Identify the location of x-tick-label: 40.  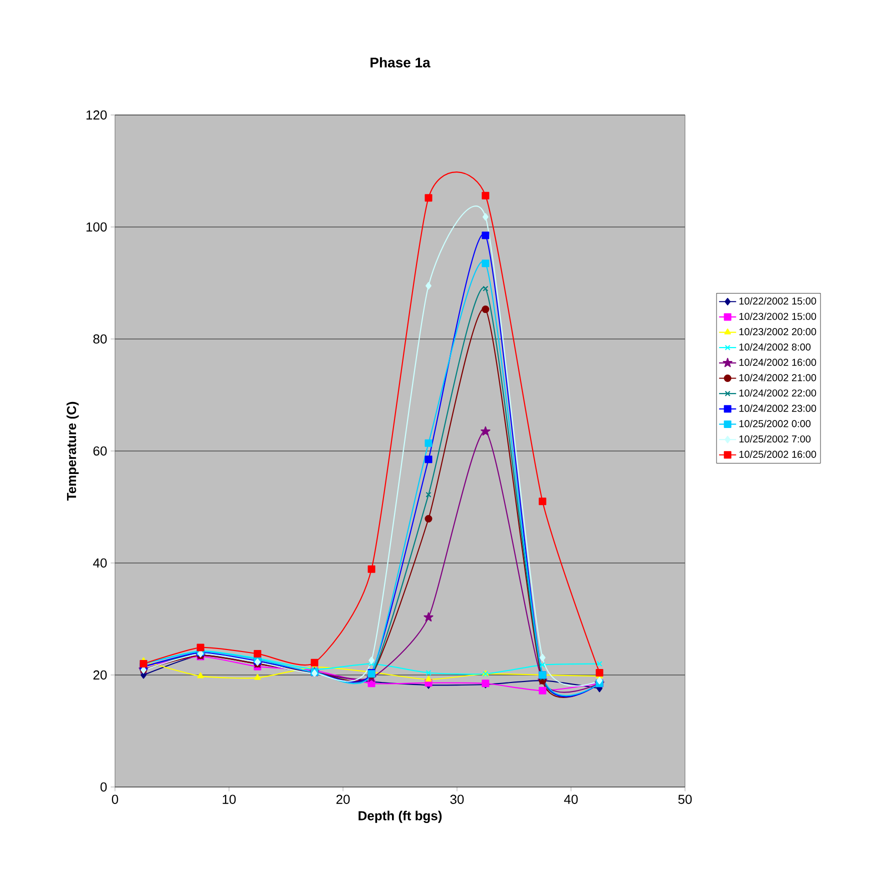
(571, 799).